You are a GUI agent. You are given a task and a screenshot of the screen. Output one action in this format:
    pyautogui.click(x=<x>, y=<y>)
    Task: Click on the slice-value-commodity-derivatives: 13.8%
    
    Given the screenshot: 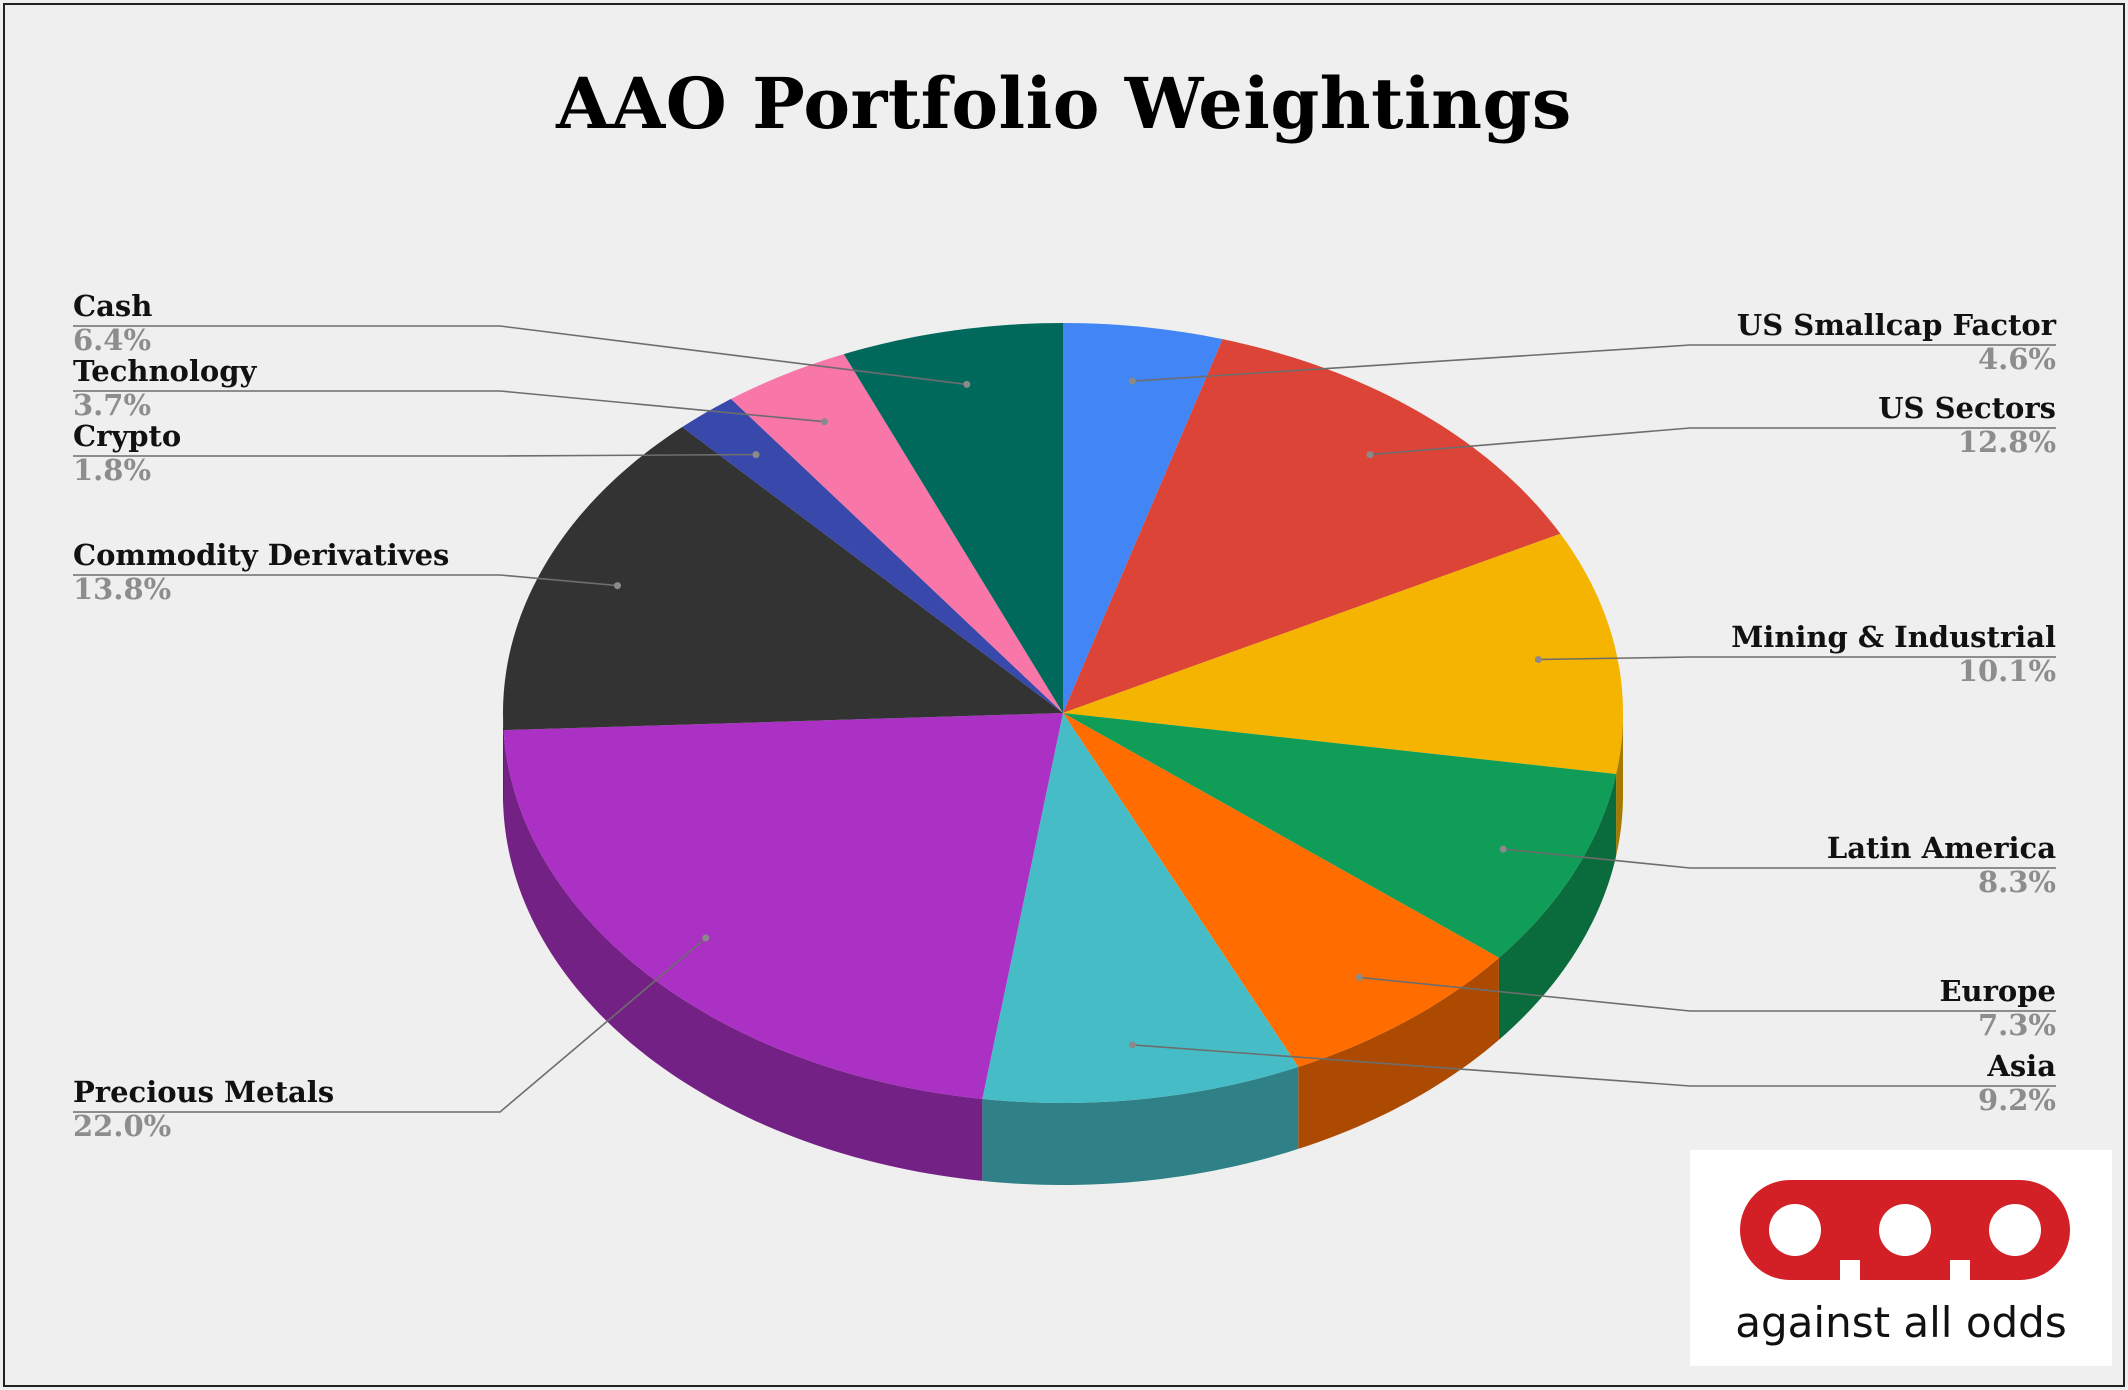 What is the action you would take?
    pyautogui.click(x=122, y=589)
    